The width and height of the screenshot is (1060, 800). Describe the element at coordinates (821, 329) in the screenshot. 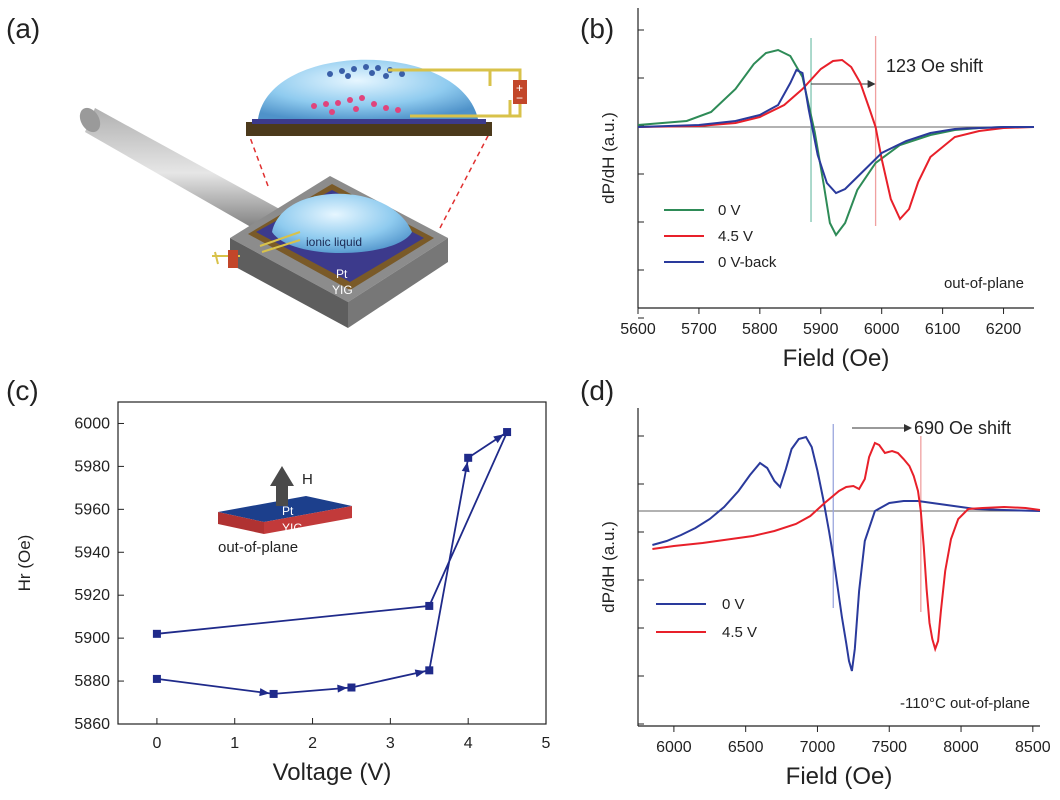

I see `x-tick-label: 5900` at that location.